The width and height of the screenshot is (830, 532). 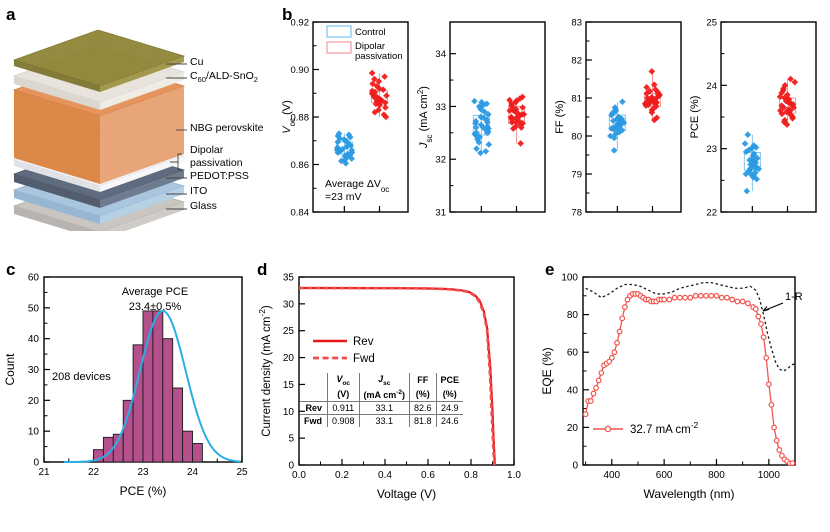 I want to click on ylabel-ff: FF (%), so click(x=560, y=117).